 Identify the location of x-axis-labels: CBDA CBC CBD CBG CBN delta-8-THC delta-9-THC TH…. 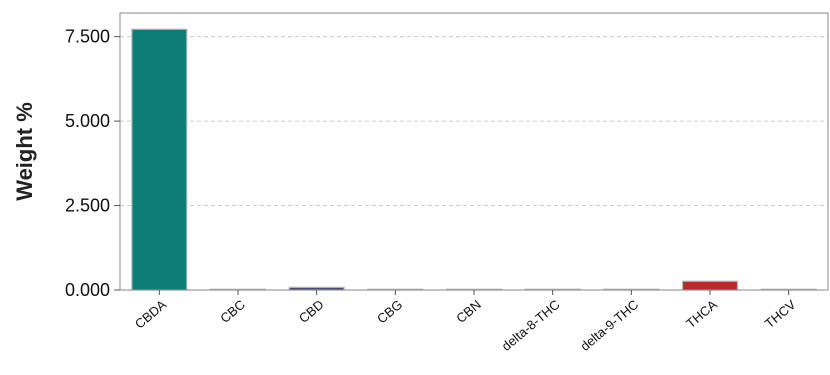
(465, 322).